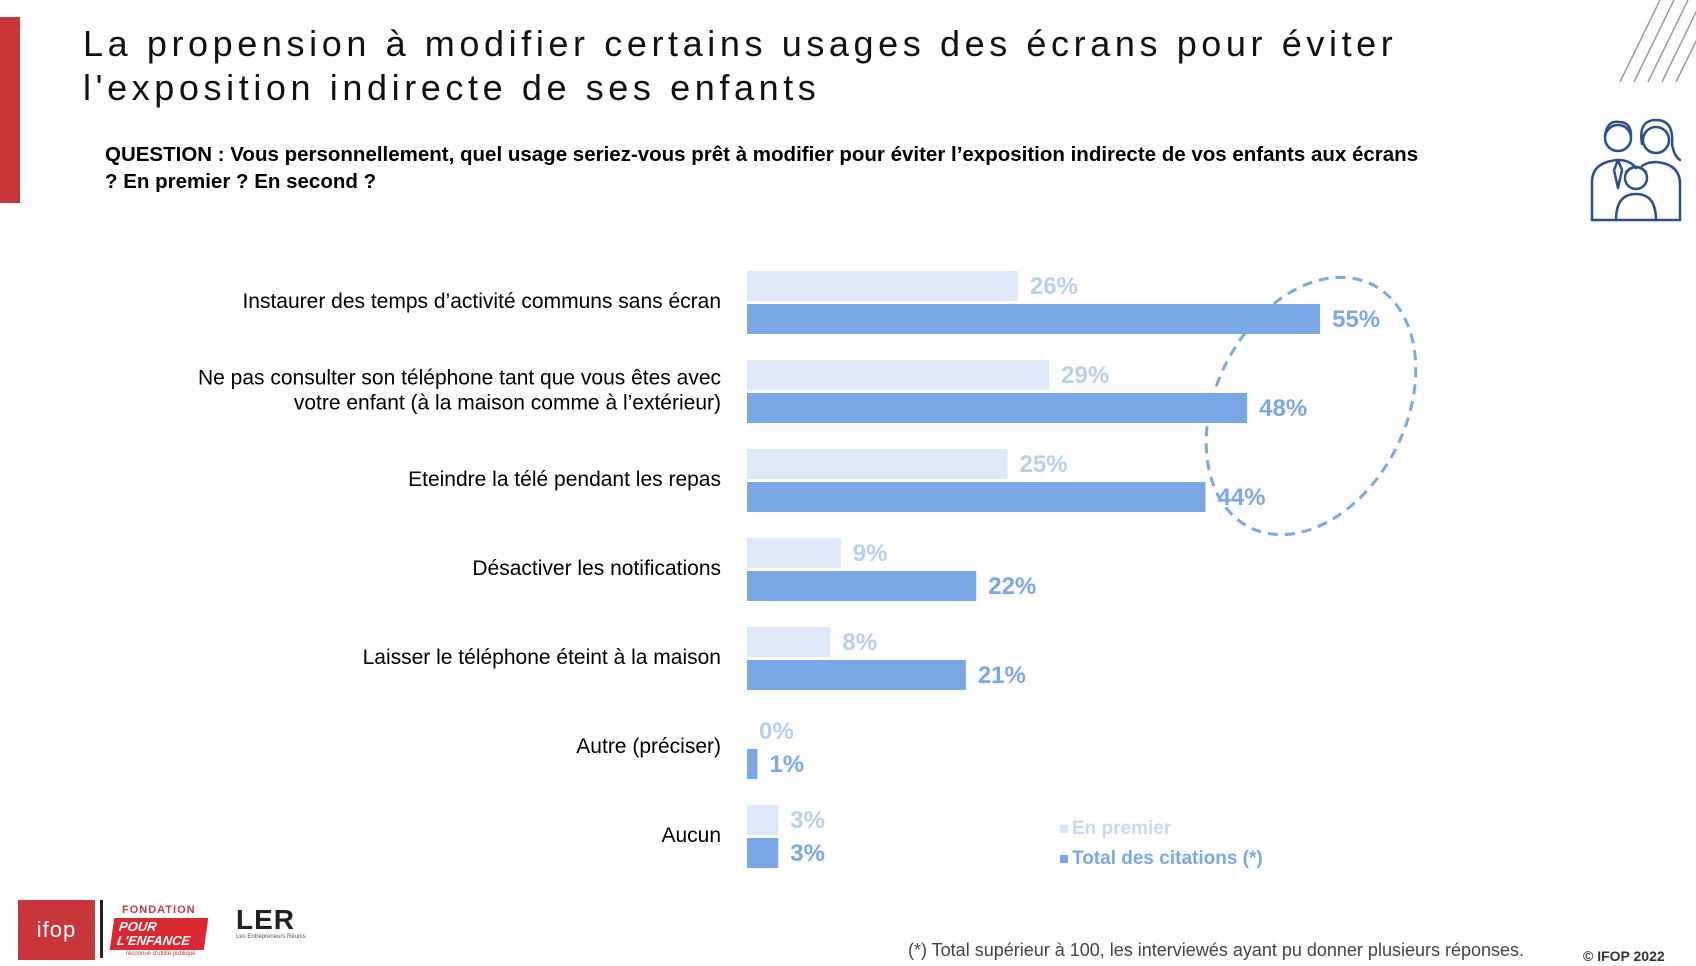  What do you see at coordinates (1054, 286) in the screenshot?
I see `value-label-en-premier: 26%` at bounding box center [1054, 286].